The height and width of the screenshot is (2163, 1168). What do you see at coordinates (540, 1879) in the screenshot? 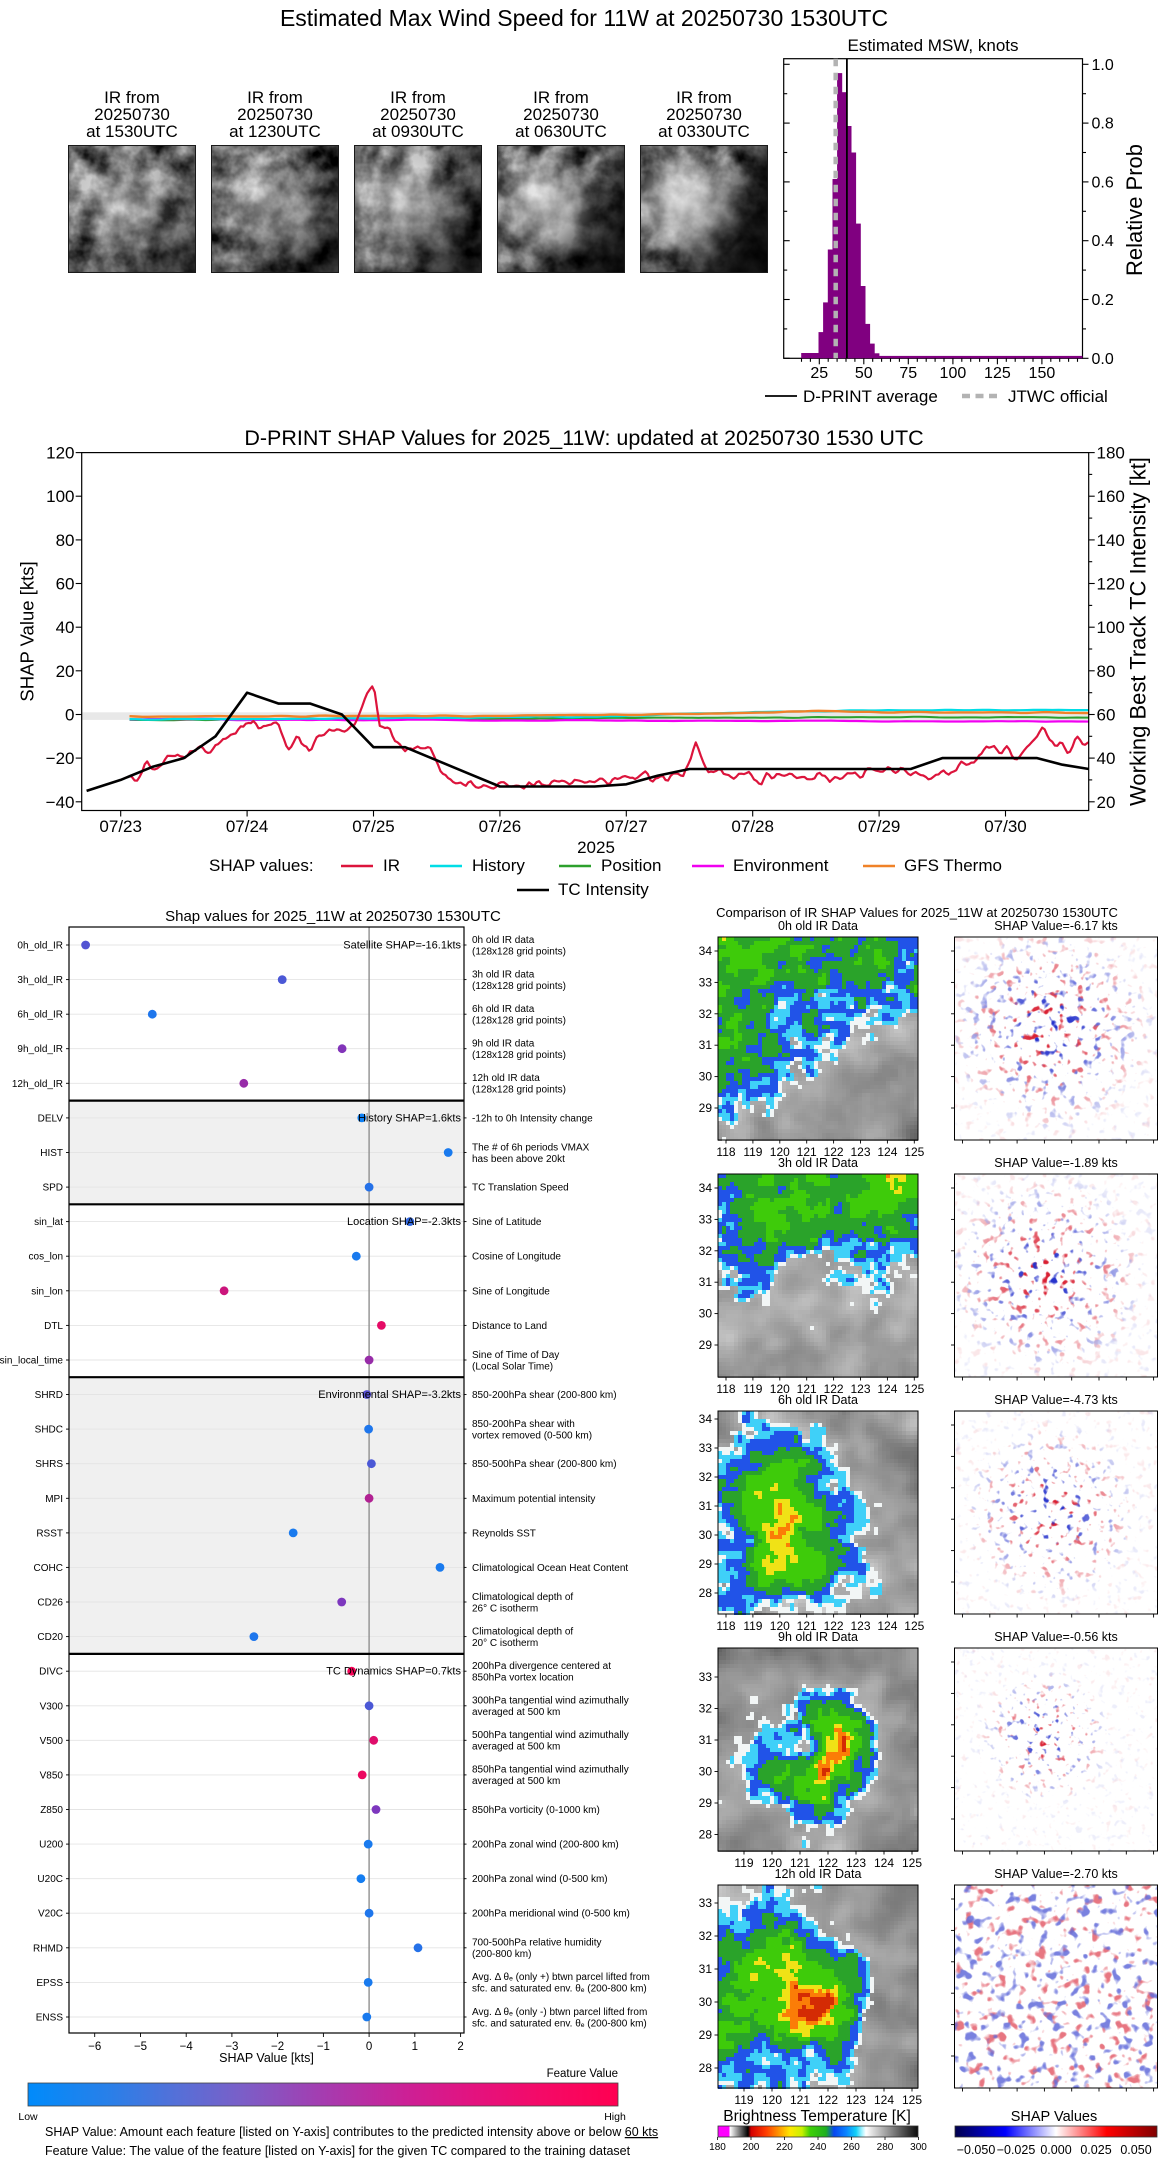
I see `svg-text: 200hPa zonal wind (0-500 km)` at bounding box center [540, 1879].